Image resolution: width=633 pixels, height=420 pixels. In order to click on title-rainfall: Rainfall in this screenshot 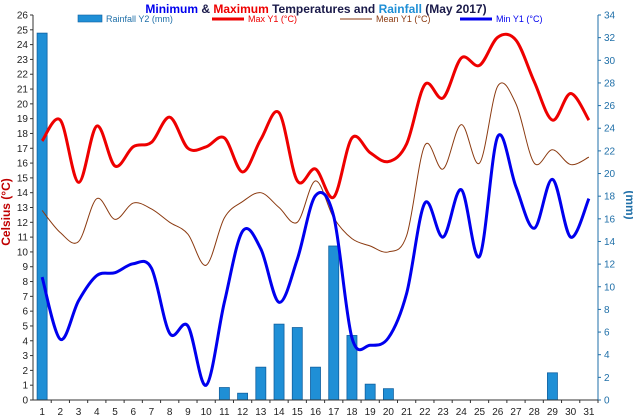, I will do `click(400, 9)`.